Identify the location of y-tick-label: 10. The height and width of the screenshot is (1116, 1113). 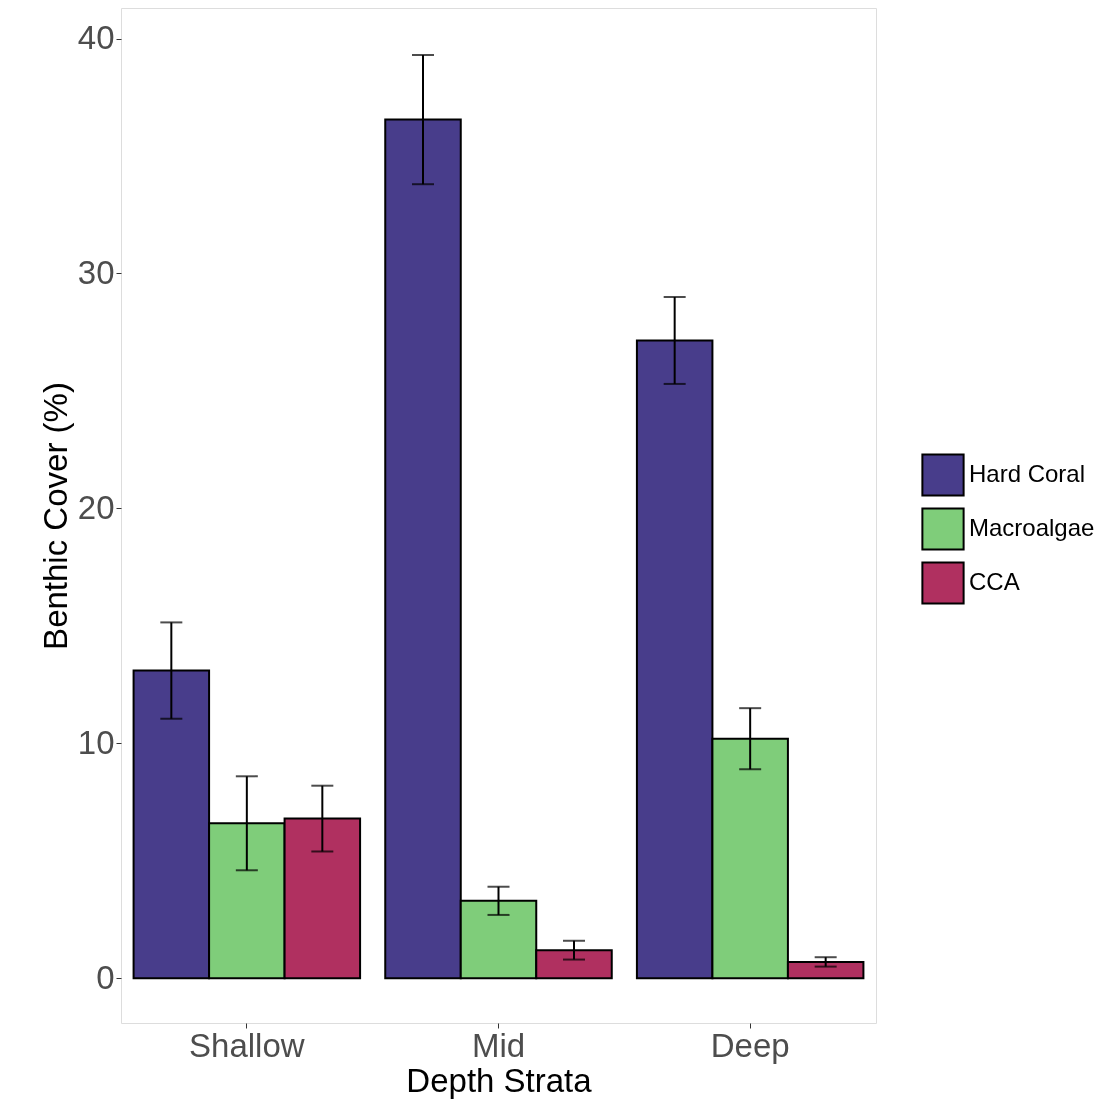
(96, 742).